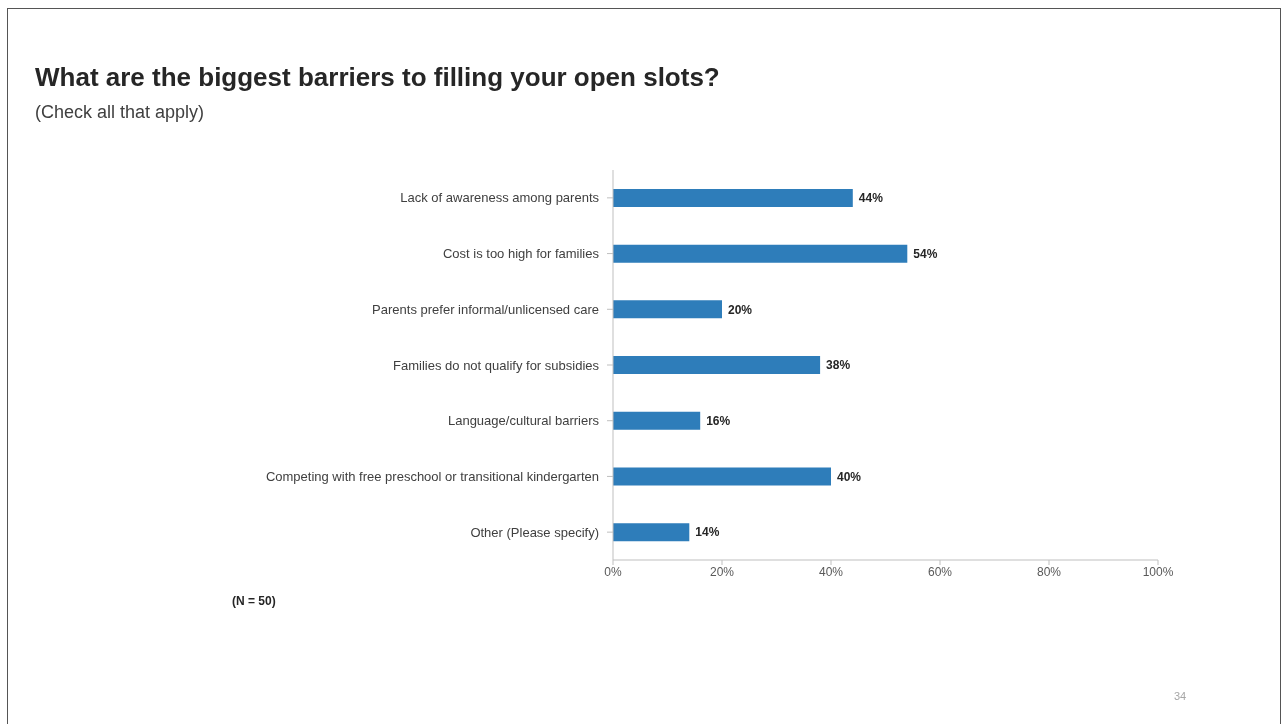  What do you see at coordinates (613, 571) in the screenshot?
I see `x-tick-label: 0%` at bounding box center [613, 571].